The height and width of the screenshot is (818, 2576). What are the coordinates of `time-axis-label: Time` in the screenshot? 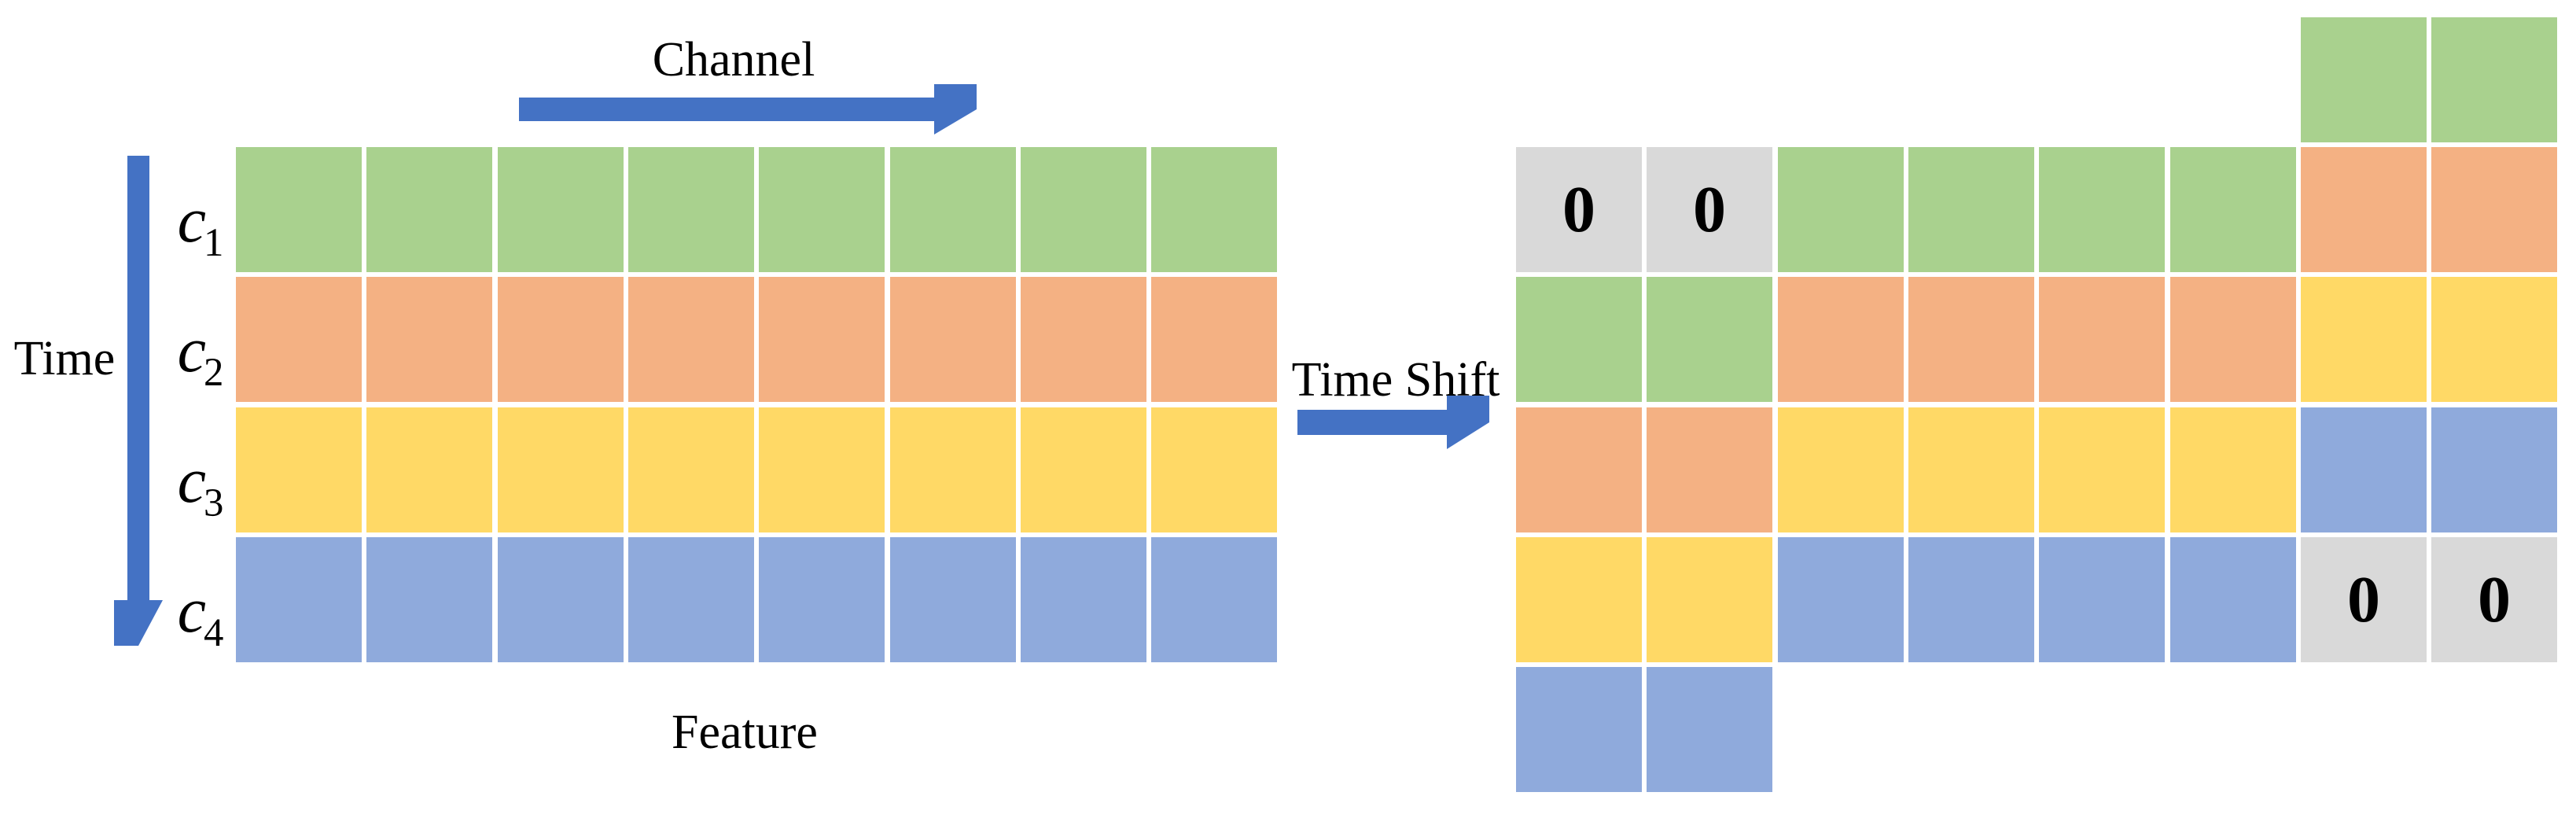 It's located at (64, 358).